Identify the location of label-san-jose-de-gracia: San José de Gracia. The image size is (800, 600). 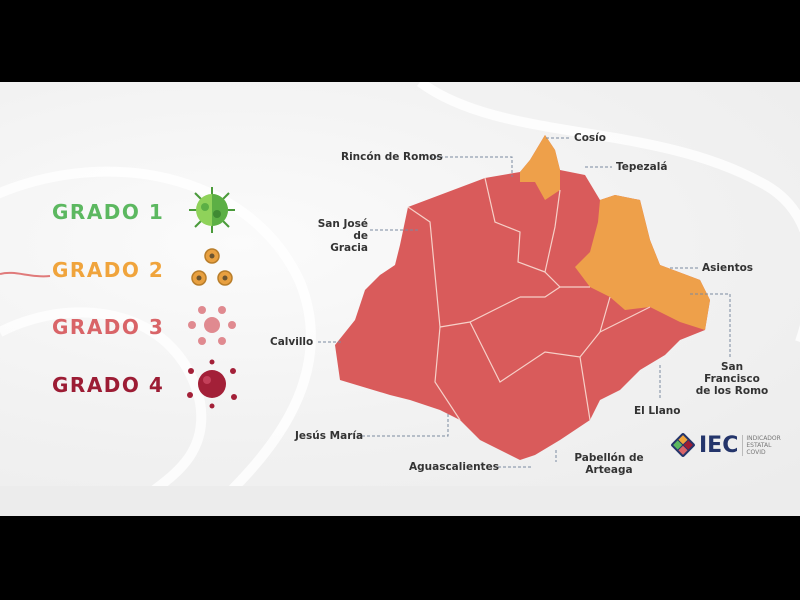
(342, 236).